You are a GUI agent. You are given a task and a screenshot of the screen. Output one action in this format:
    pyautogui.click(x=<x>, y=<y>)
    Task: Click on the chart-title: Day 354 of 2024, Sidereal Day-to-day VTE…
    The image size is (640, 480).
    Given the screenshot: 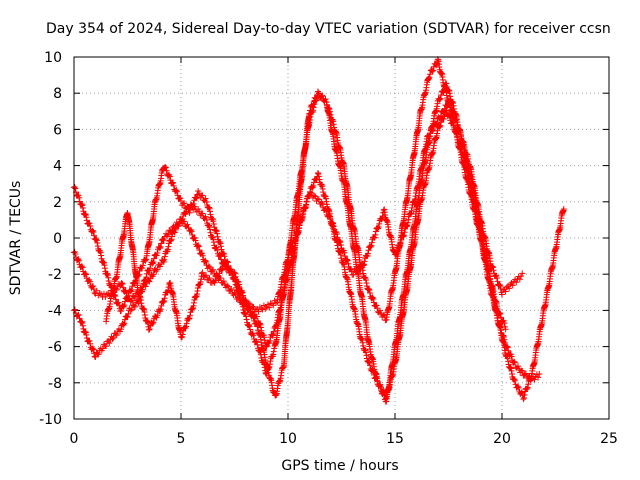 What is the action you would take?
    pyautogui.click(x=328, y=29)
    